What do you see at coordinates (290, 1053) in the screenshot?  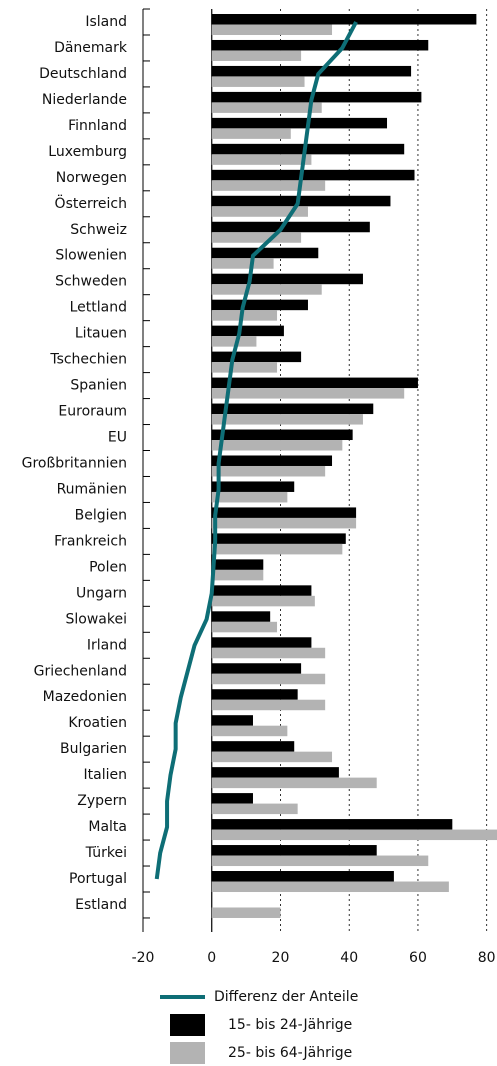 I see `legend-label: 25- bis 64-Jährige` at bounding box center [290, 1053].